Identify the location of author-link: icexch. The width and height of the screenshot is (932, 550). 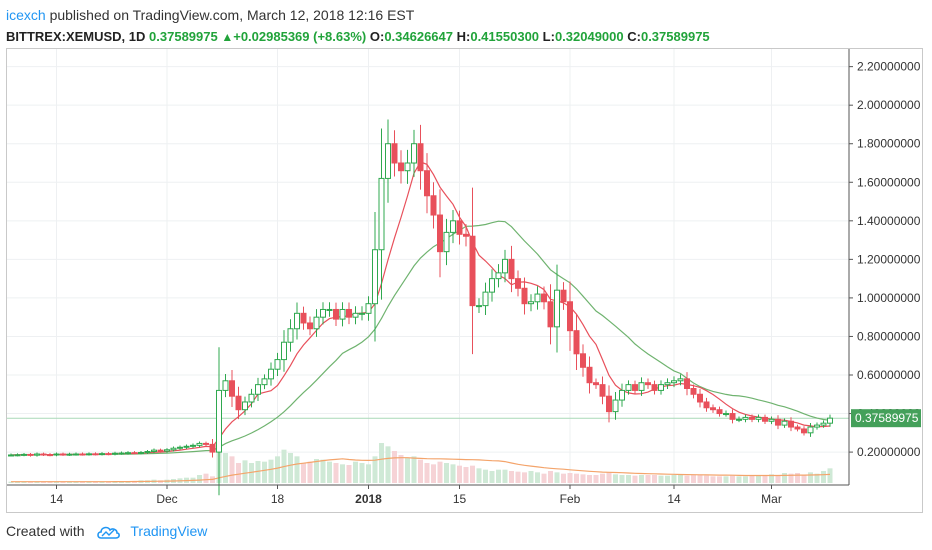
(26, 15).